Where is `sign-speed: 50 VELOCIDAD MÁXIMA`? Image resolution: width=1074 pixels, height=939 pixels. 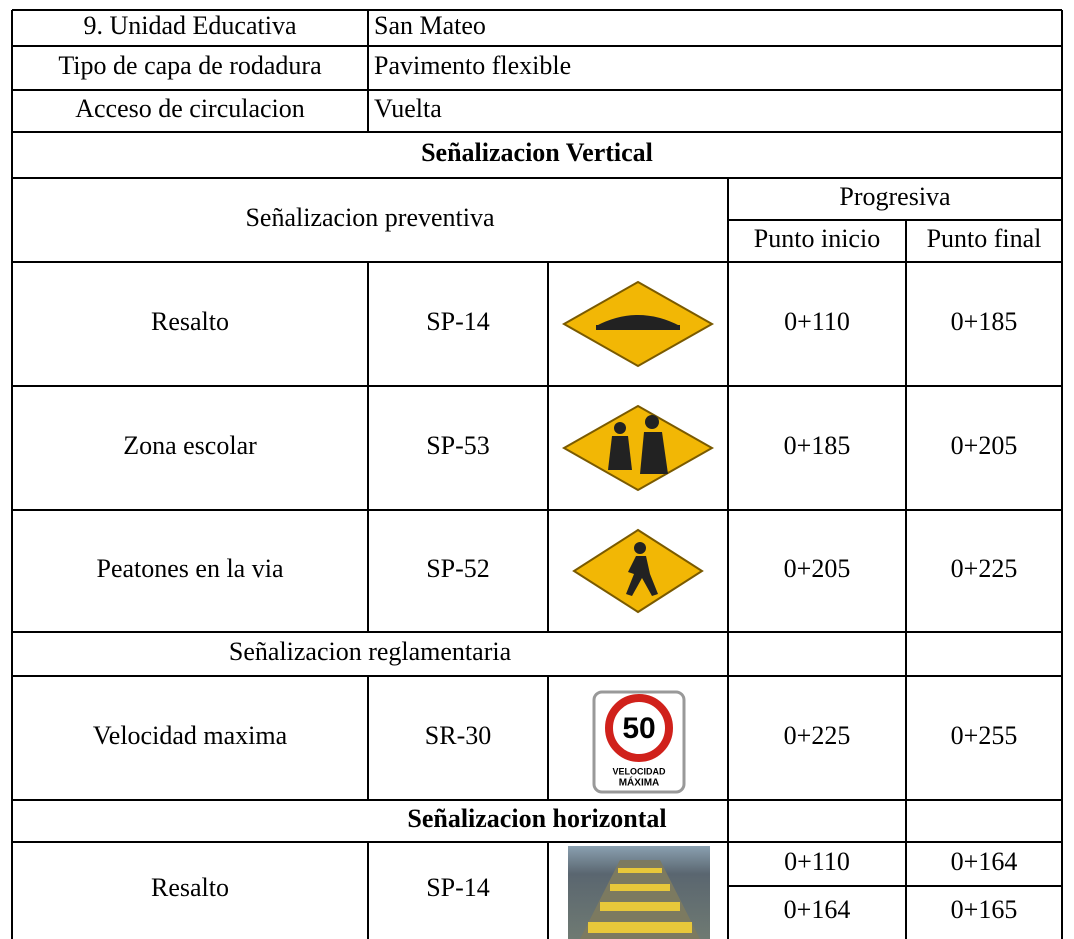
sign-speed: 50 VELOCIDAD MÁXIMA is located at coordinates (639, 742).